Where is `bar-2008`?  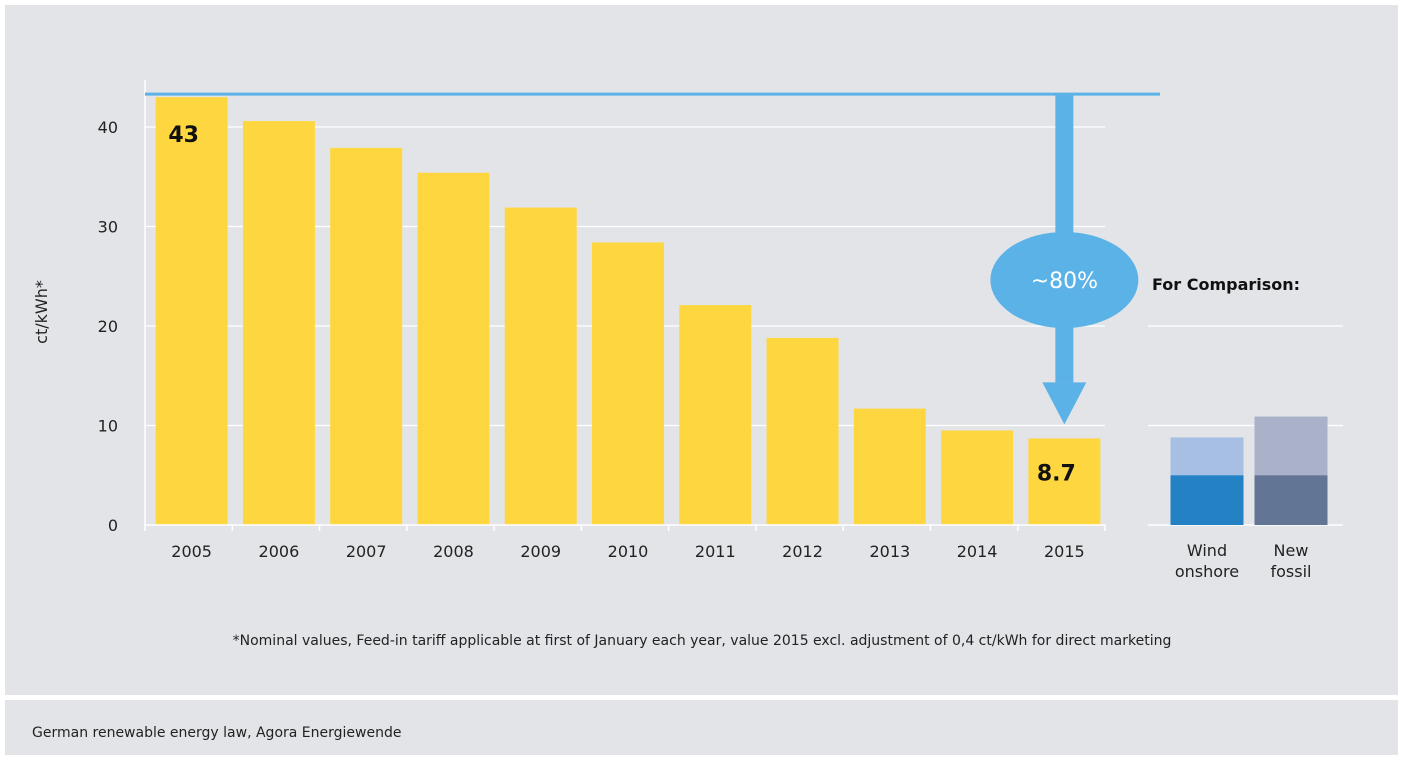
bar-2008 is located at coordinates (453, 348).